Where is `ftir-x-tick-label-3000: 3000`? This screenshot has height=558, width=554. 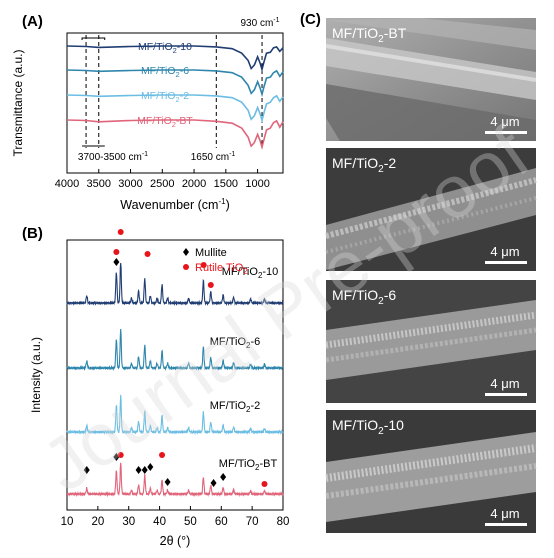 ftir-x-tick-label-3000: 3000 is located at coordinates (130, 184).